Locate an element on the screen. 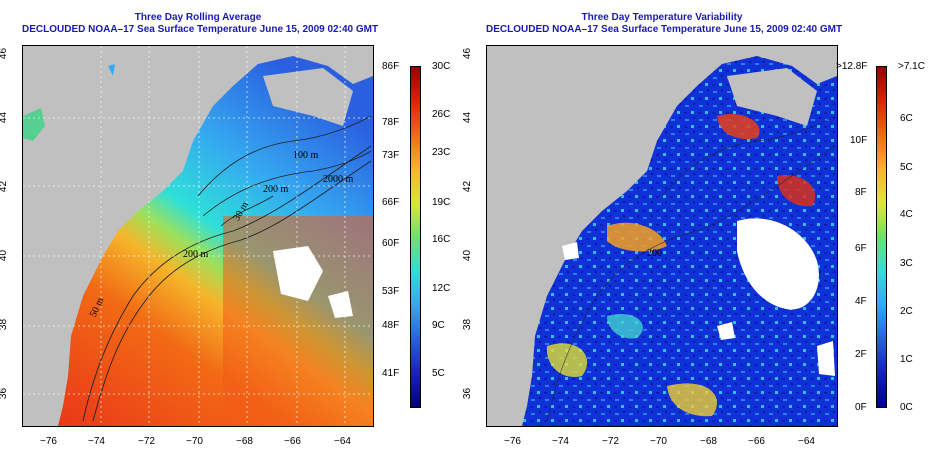 This screenshot has width=950, height=475. right-y-tick: 46 is located at coordinates (468, 53).